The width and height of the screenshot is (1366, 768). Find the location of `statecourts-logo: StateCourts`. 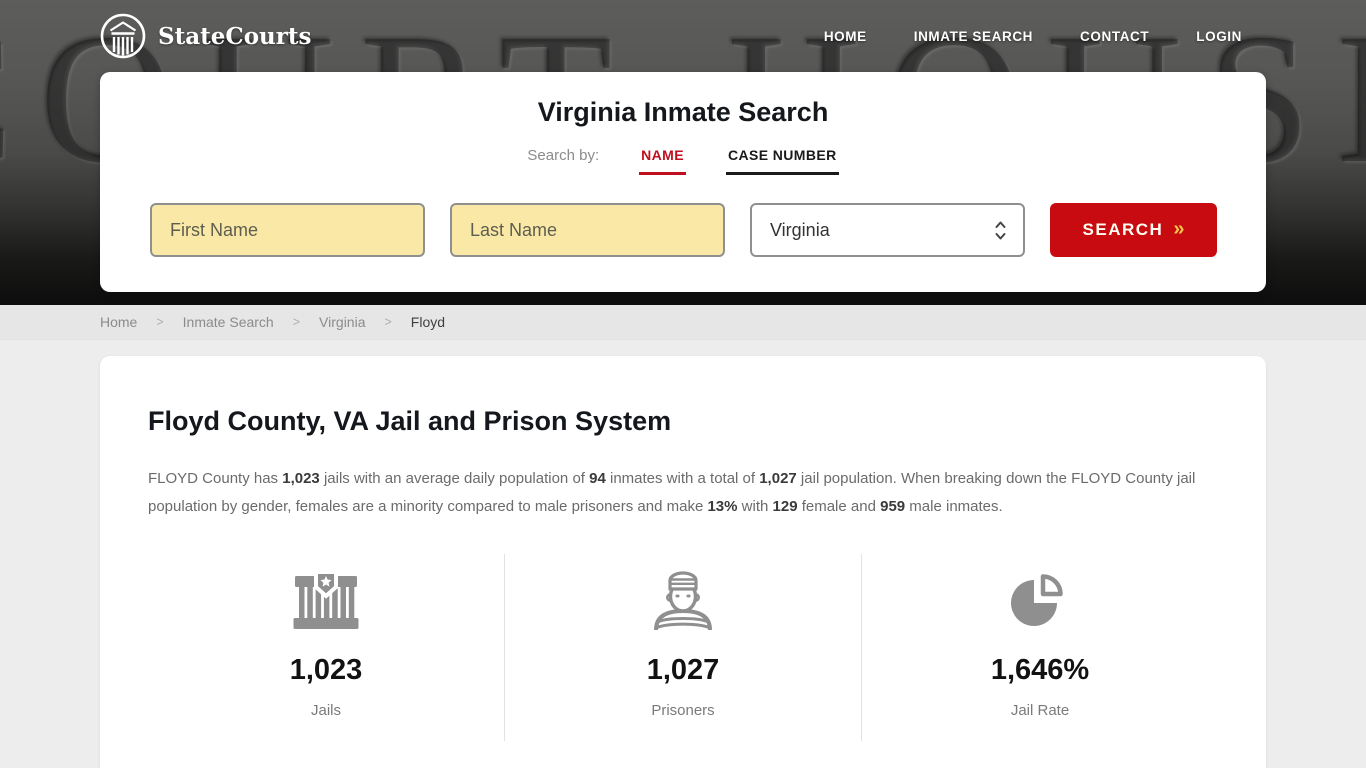

statecourts-logo: StateCourts is located at coordinates (205, 36).